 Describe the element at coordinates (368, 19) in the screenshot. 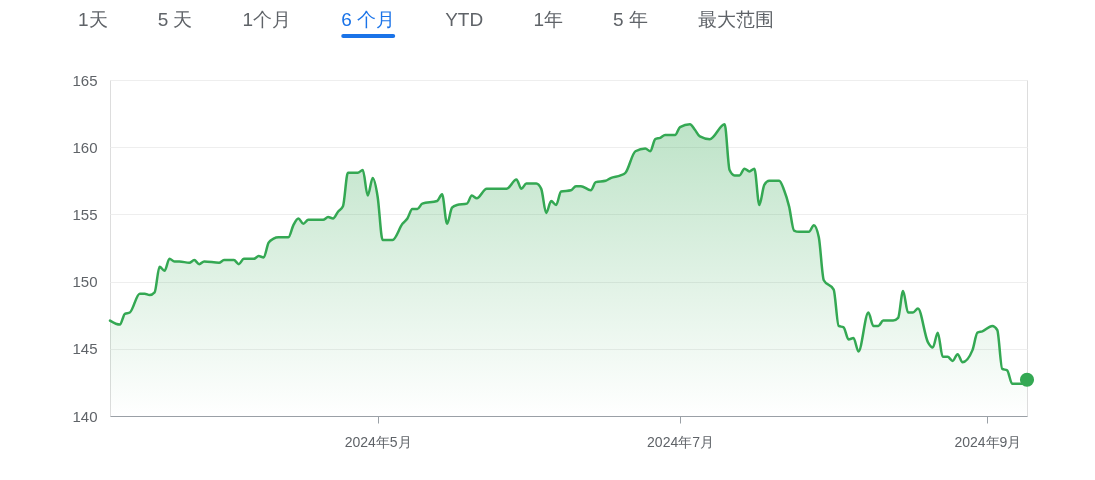

I see `text: 6 个月` at that location.